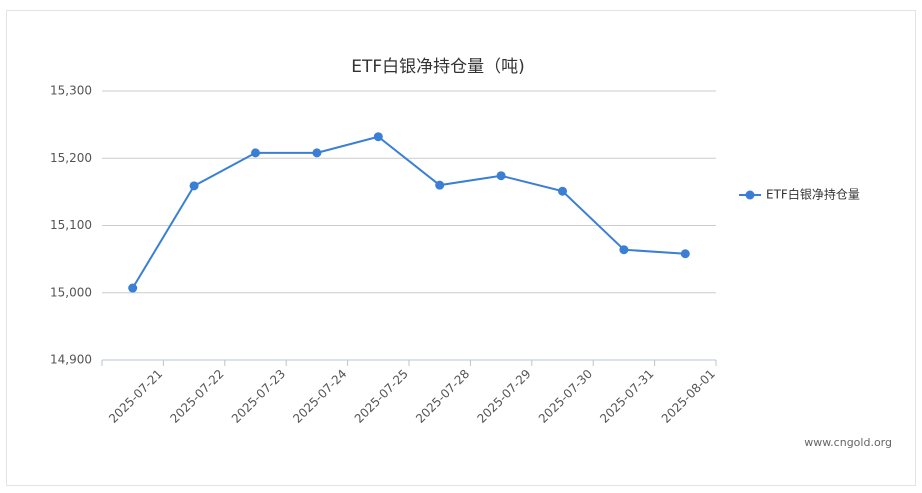  I want to click on y-tick-label: 15,100, so click(71, 225).